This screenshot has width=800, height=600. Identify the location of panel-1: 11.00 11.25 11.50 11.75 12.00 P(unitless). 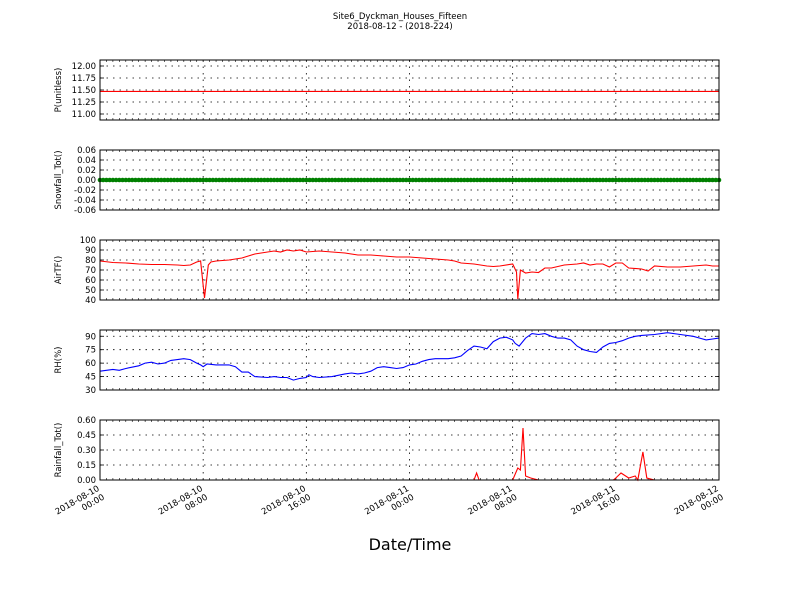
(387, 90).